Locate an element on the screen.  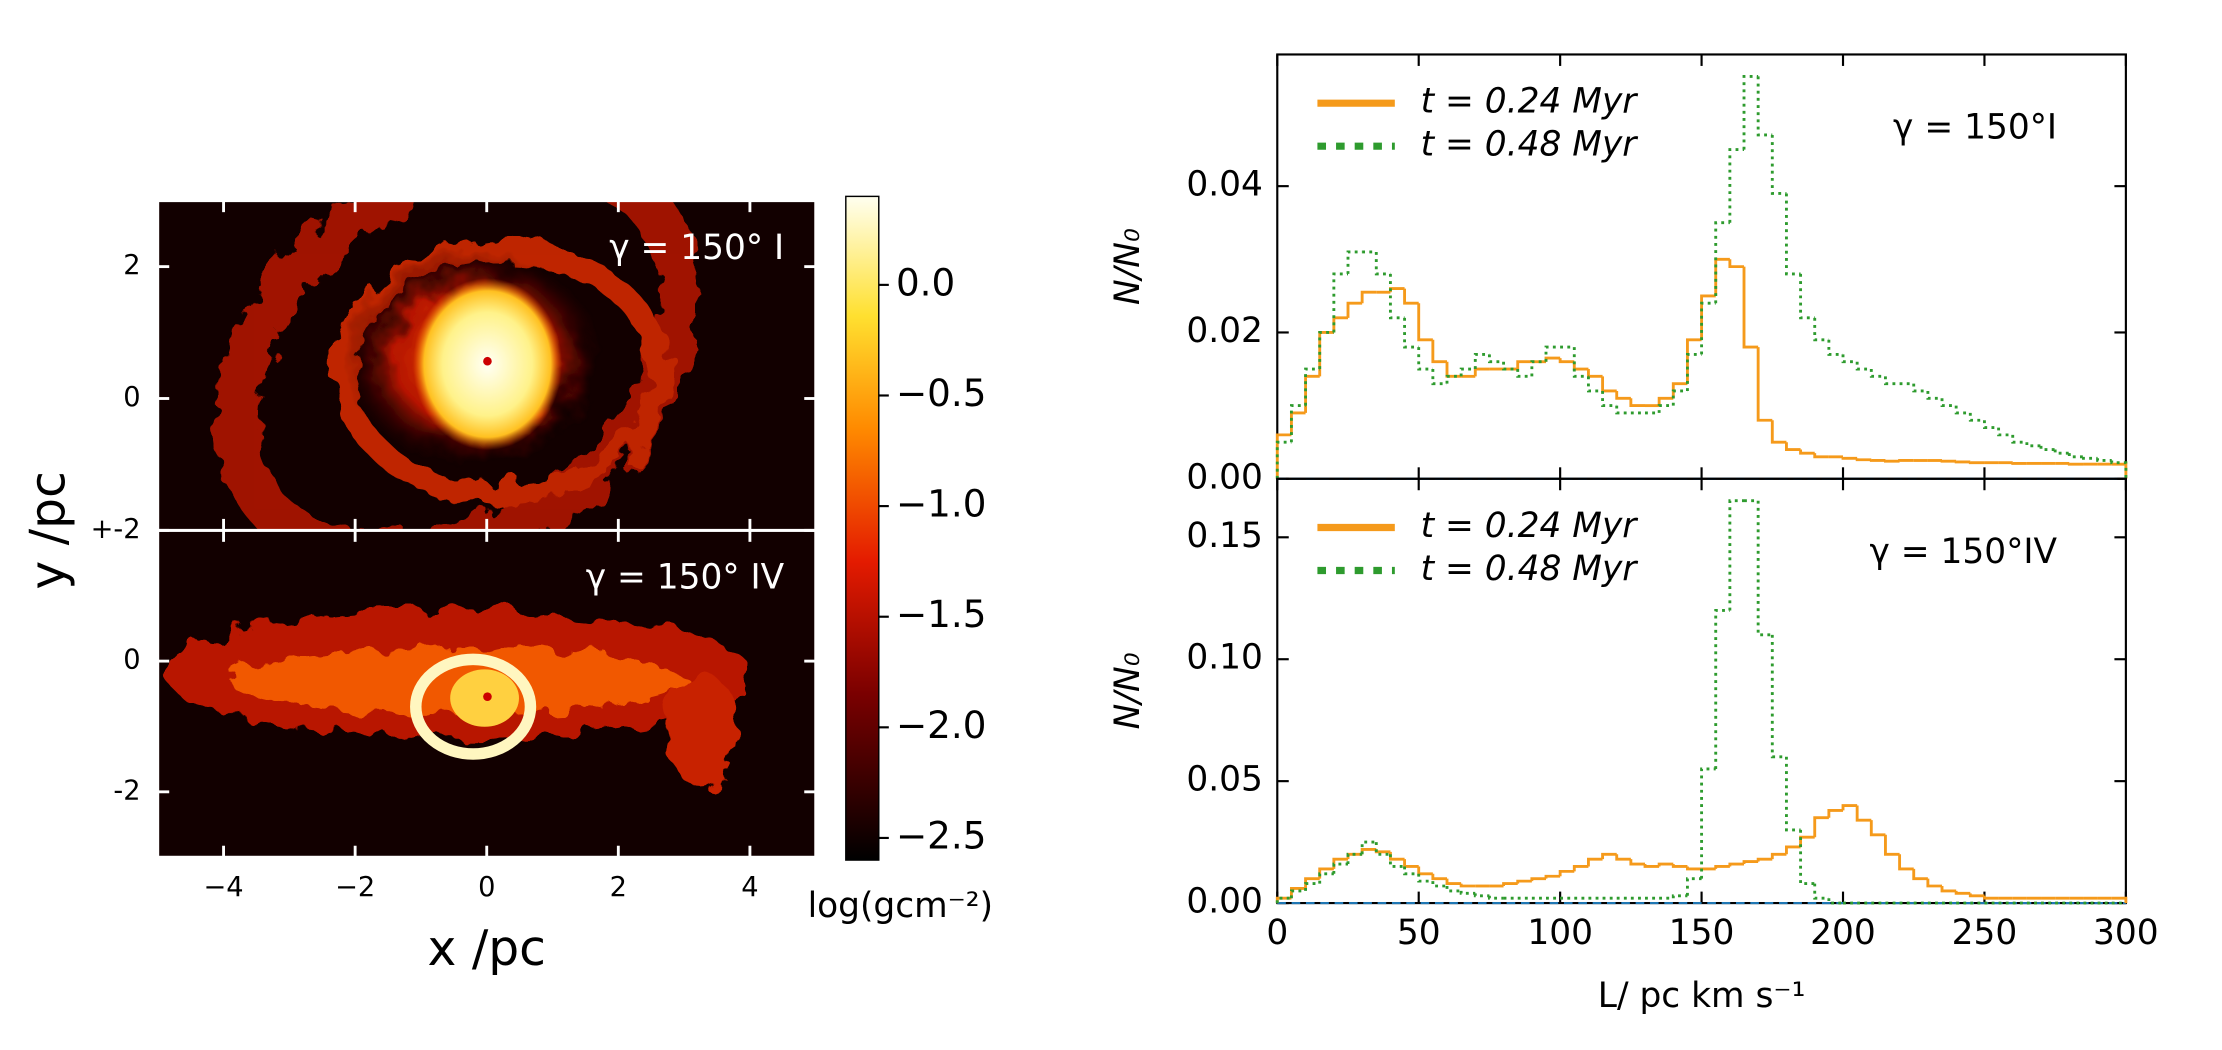
x-tick-label: 2 is located at coordinates (618, 887).